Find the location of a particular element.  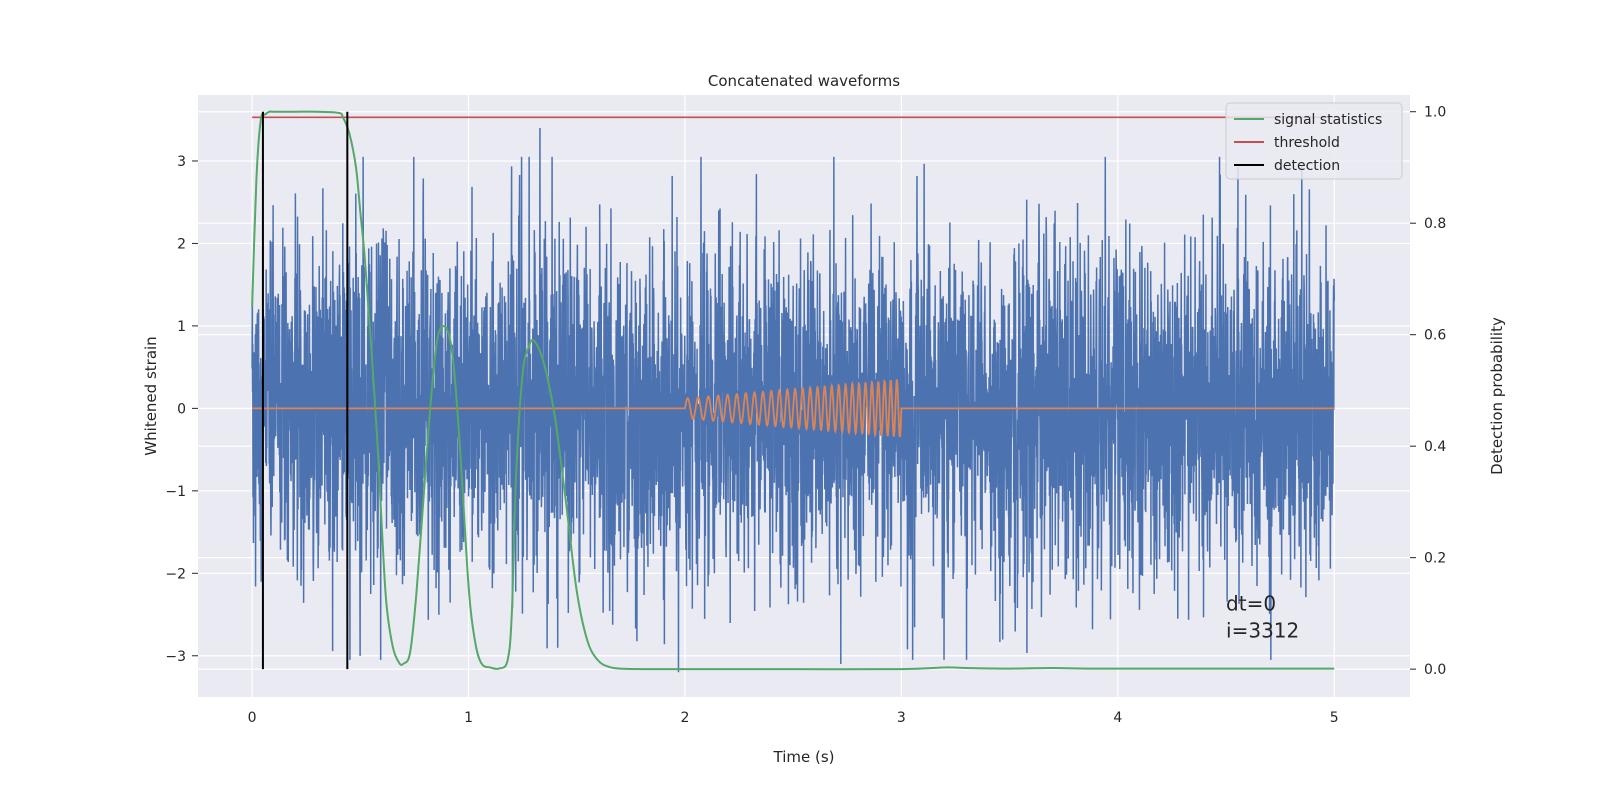

chart-title: Concatenated waveforms is located at coordinates (804, 81).